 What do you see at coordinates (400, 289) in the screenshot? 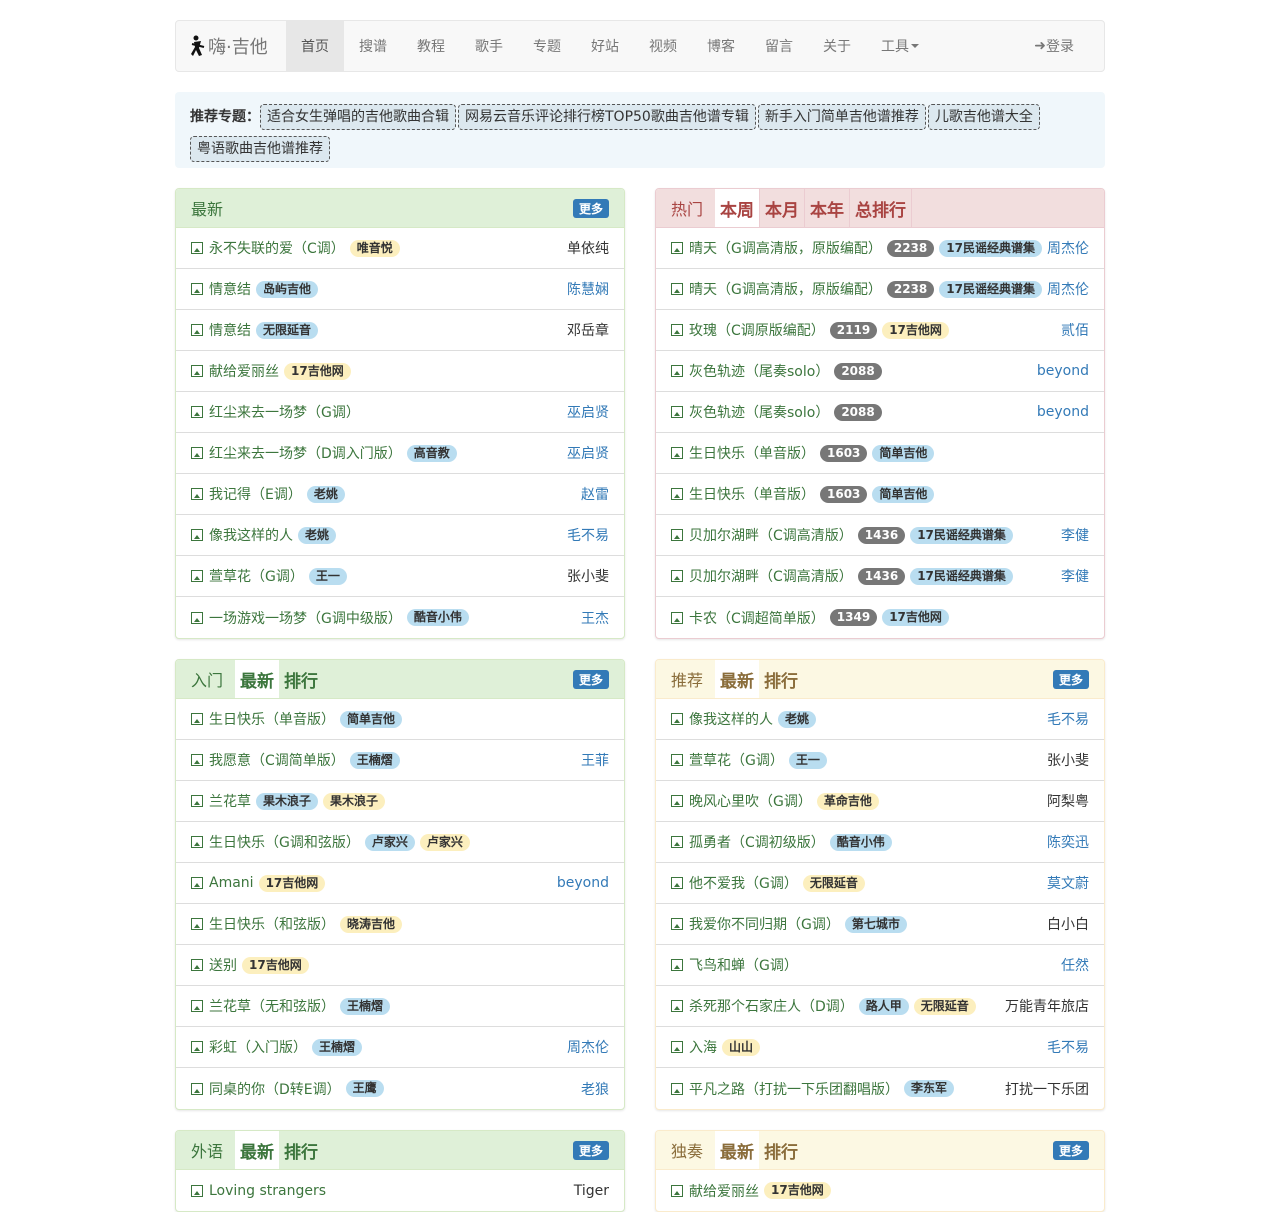
I see `list-item: 情意结 岛屿吉他 陈慧娴` at bounding box center [400, 289].